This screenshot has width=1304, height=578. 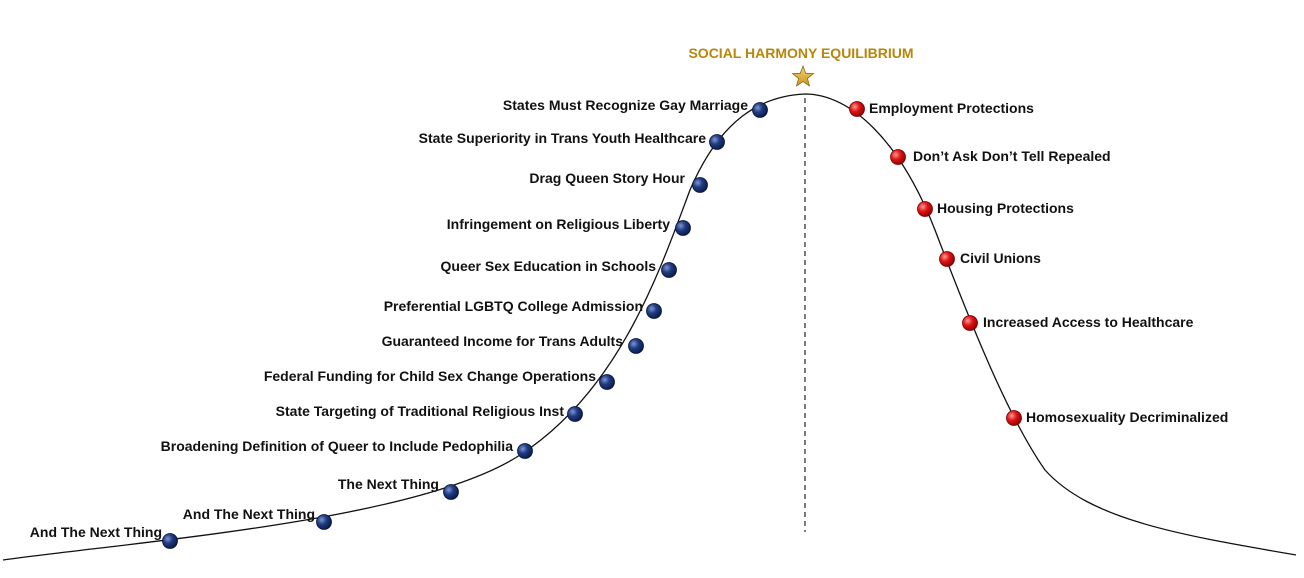 What do you see at coordinates (625, 105) in the screenshot?
I see `left-label-states-must-recognize-gay-marriage: States Must Recognize Gay Marriage` at bounding box center [625, 105].